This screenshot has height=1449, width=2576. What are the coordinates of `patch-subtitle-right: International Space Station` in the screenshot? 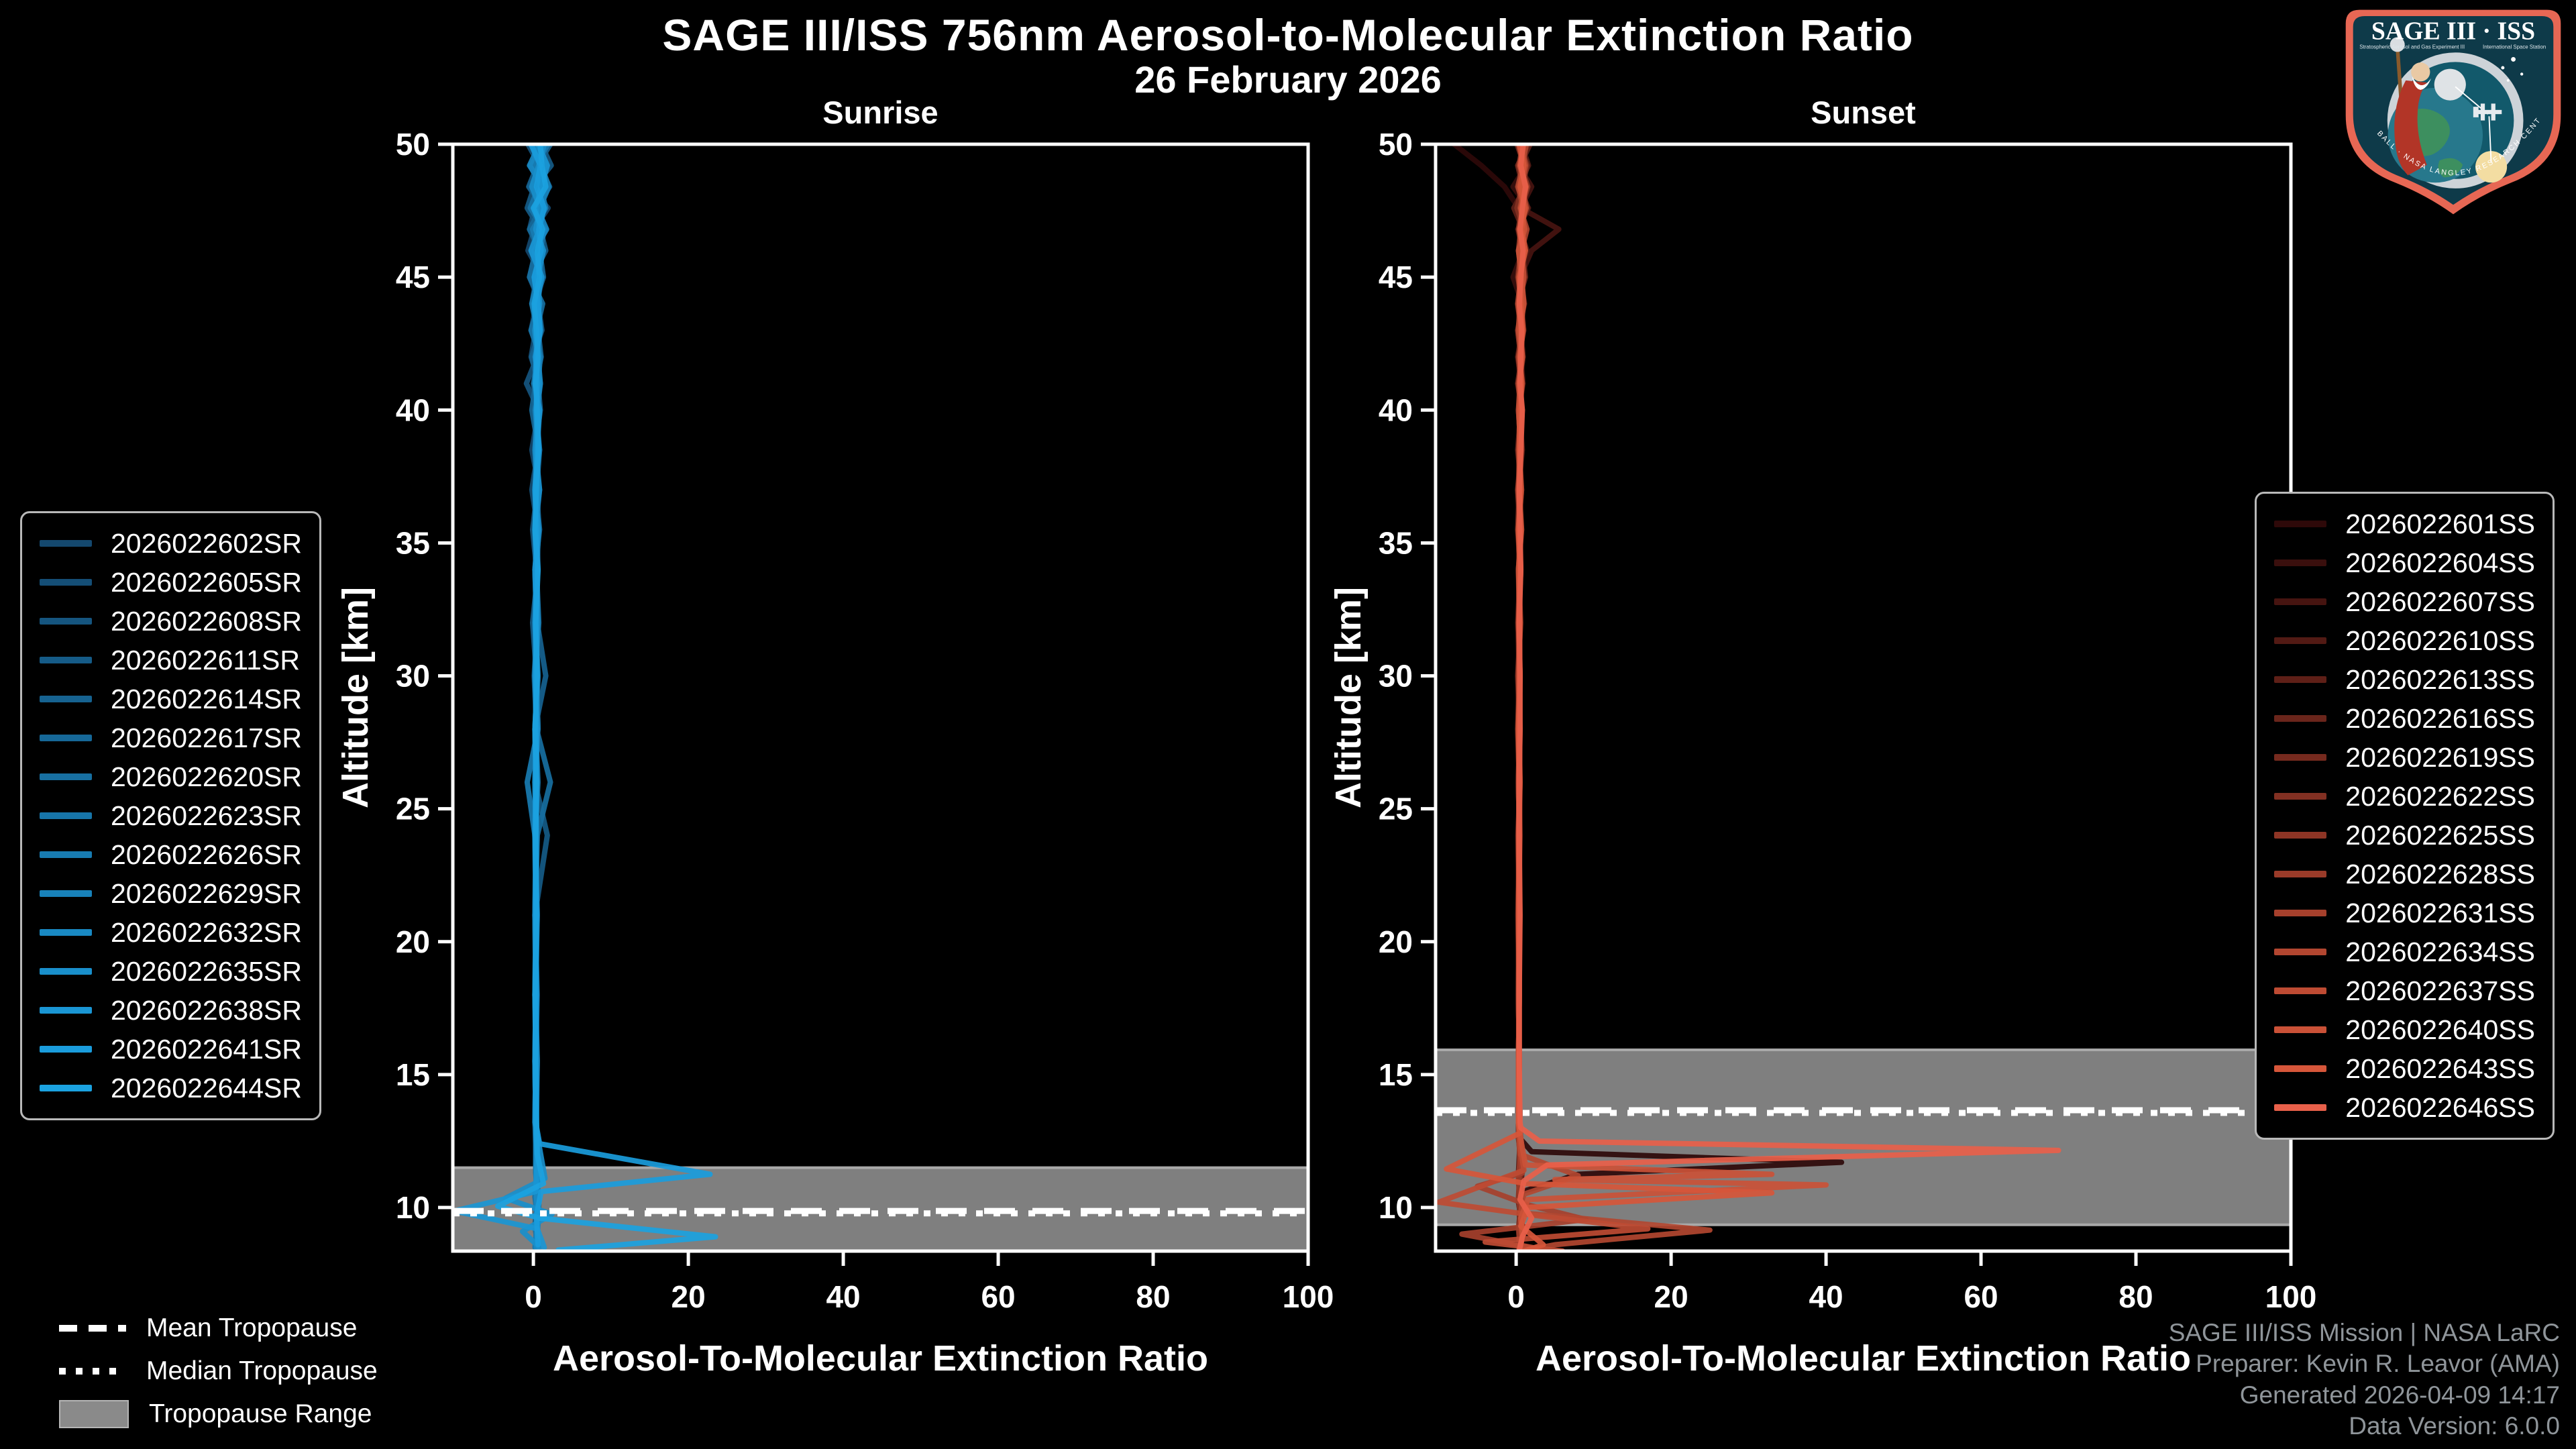 It's located at (2514, 47).